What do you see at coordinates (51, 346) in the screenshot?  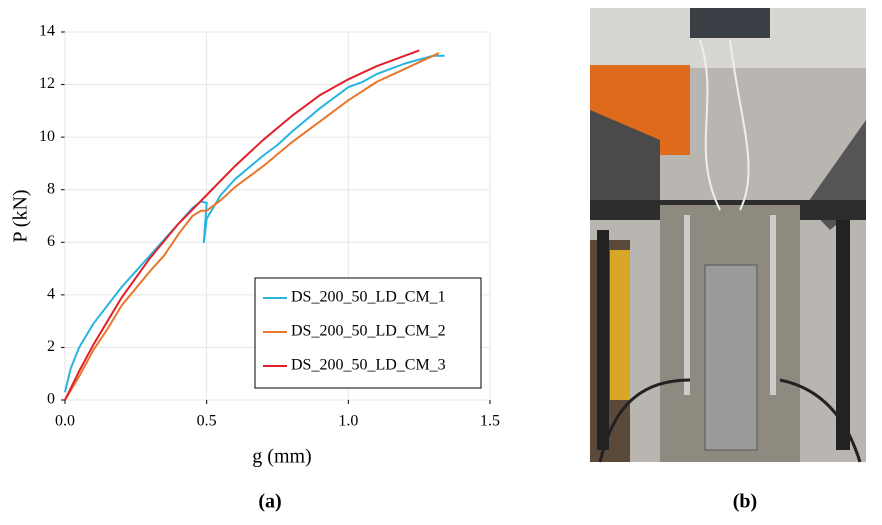 I see `y-tick-label: 2` at bounding box center [51, 346].